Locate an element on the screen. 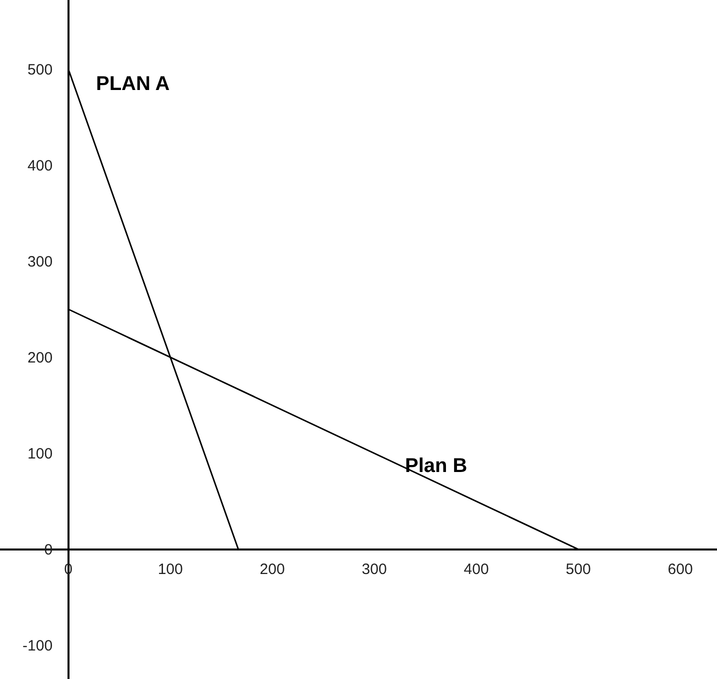  series-label: PLAN A is located at coordinates (133, 84).